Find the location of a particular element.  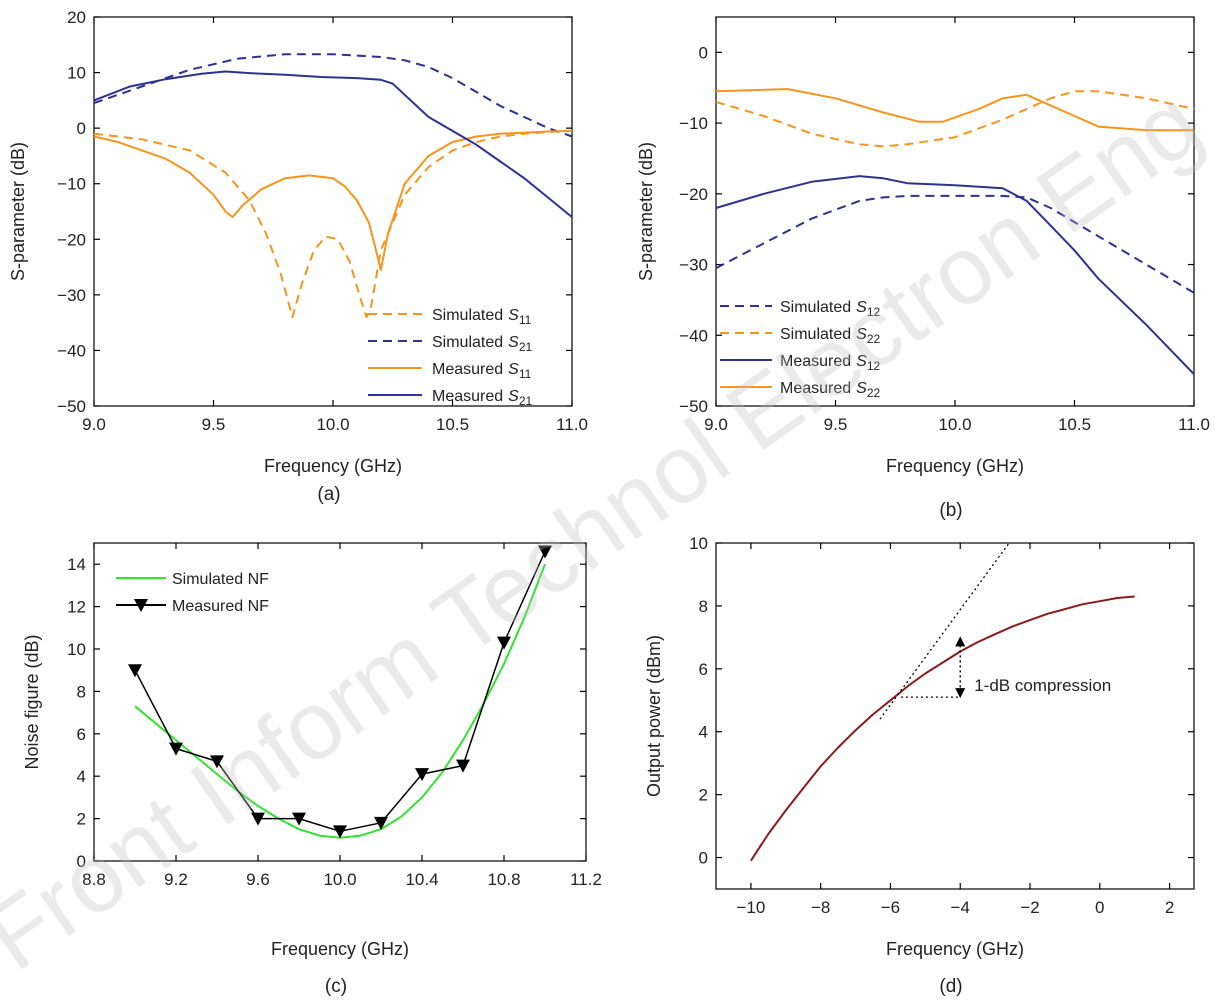

x-tick-label: 0 is located at coordinates (1099, 907).